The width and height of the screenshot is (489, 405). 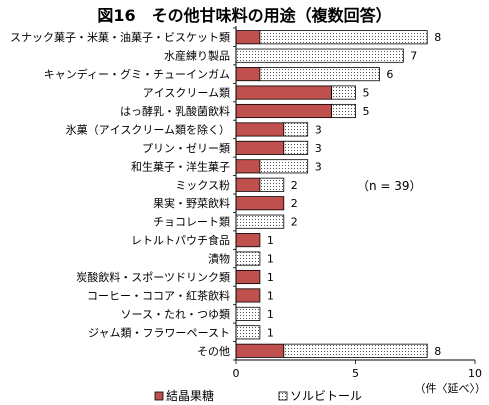 I want to click on category-label: チョコレート類, so click(x=191, y=222).